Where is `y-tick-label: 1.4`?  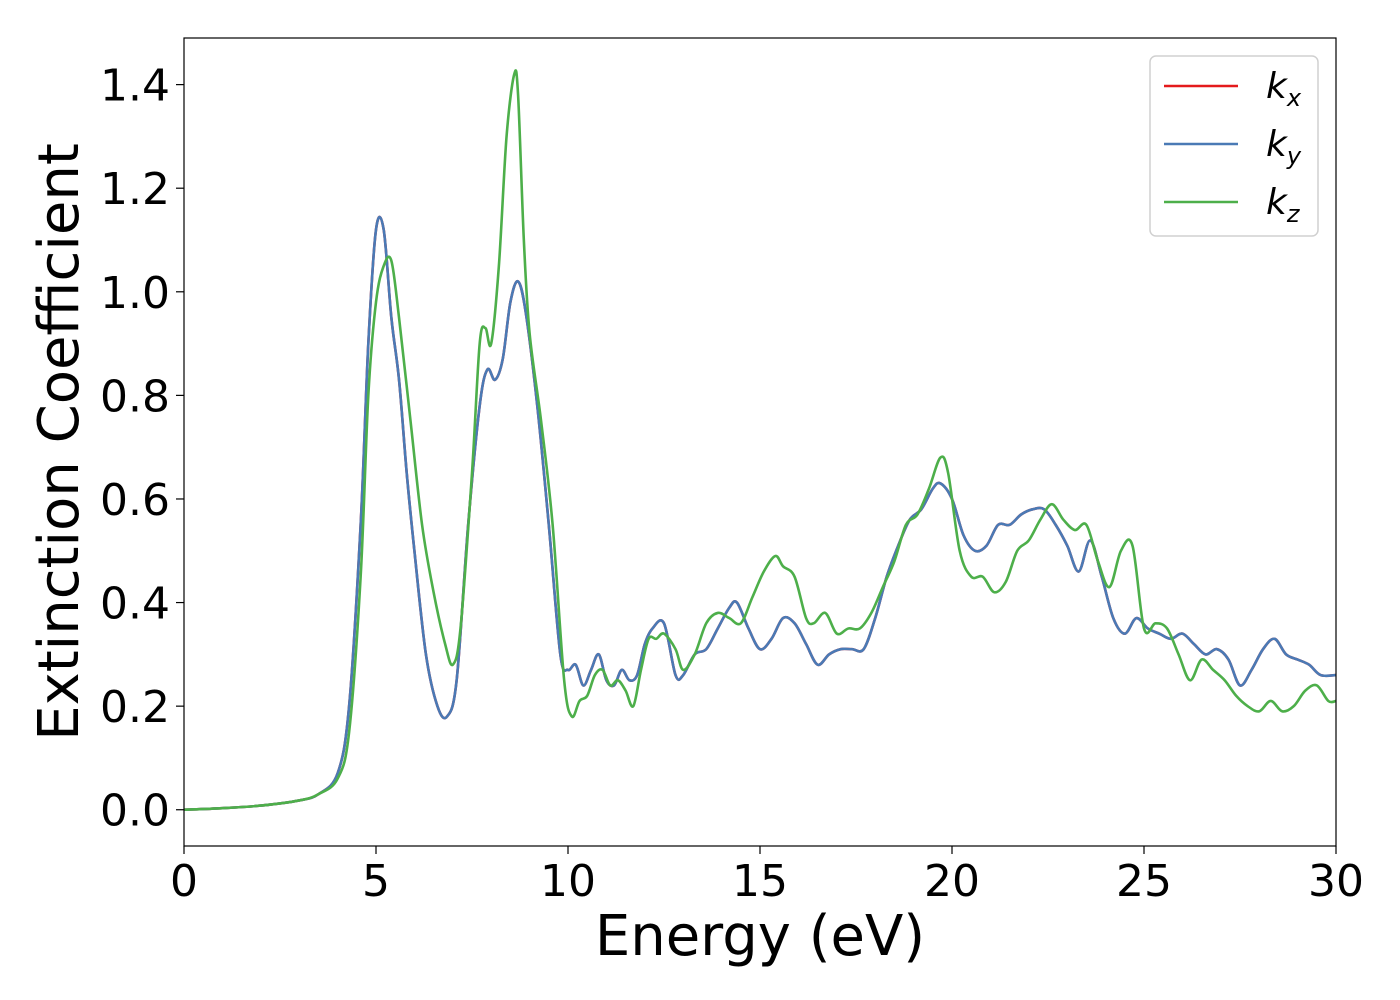 y-tick-label: 1.4 is located at coordinates (135, 86).